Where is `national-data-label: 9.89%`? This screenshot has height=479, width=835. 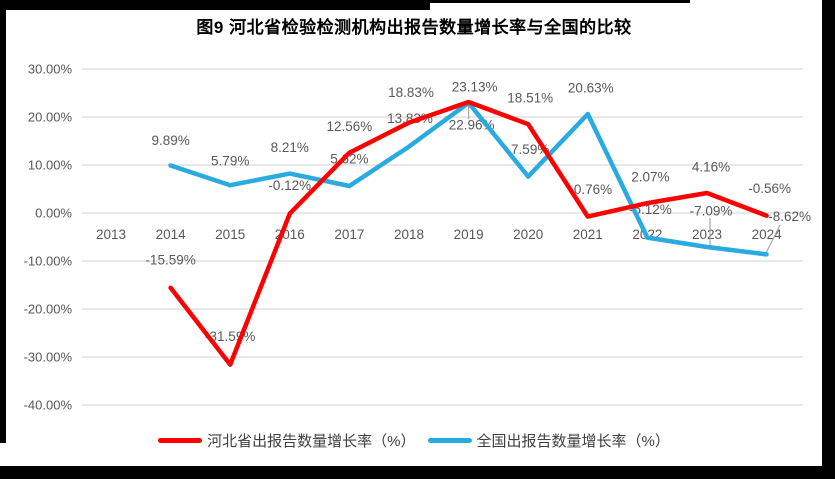
national-data-label: 9.89% is located at coordinates (170, 140).